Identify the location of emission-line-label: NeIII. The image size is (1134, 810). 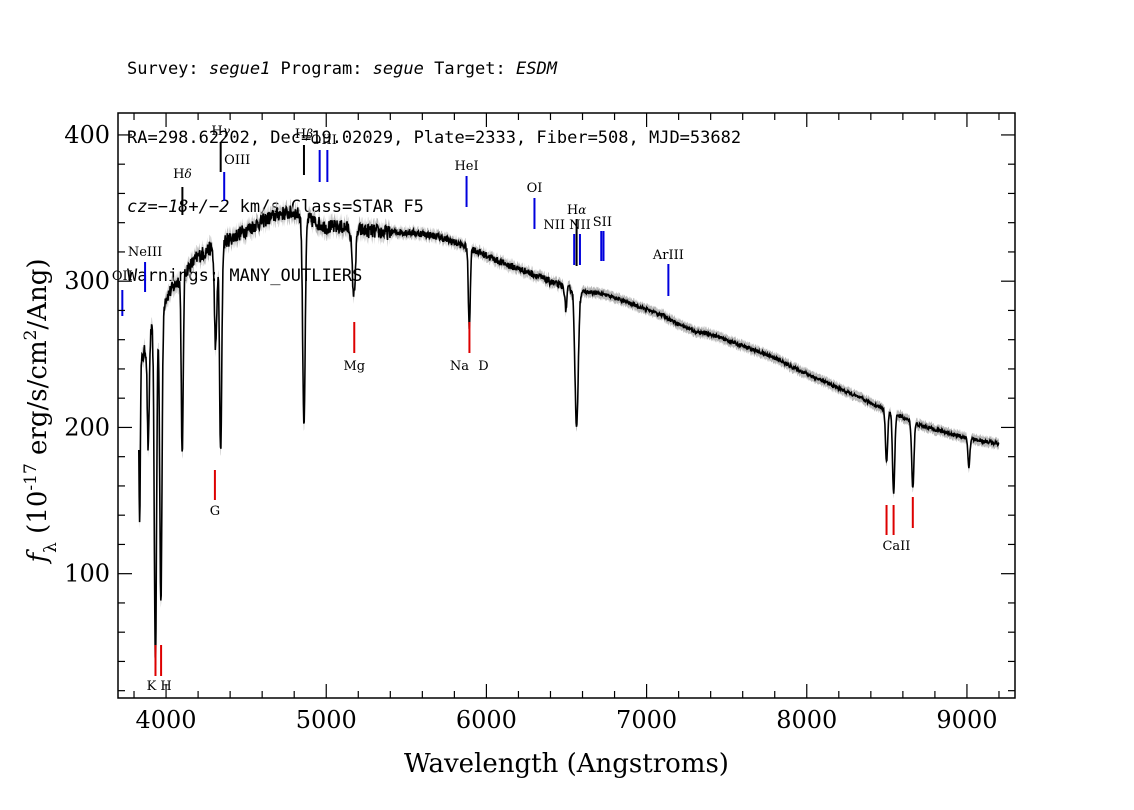
(145, 252).